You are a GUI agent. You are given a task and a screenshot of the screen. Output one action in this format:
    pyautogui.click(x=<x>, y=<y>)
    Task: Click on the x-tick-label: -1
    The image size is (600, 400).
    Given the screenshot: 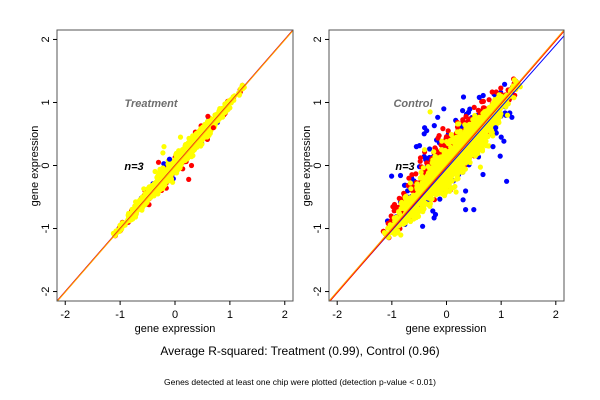 What is the action you would take?
    pyautogui.click(x=392, y=315)
    